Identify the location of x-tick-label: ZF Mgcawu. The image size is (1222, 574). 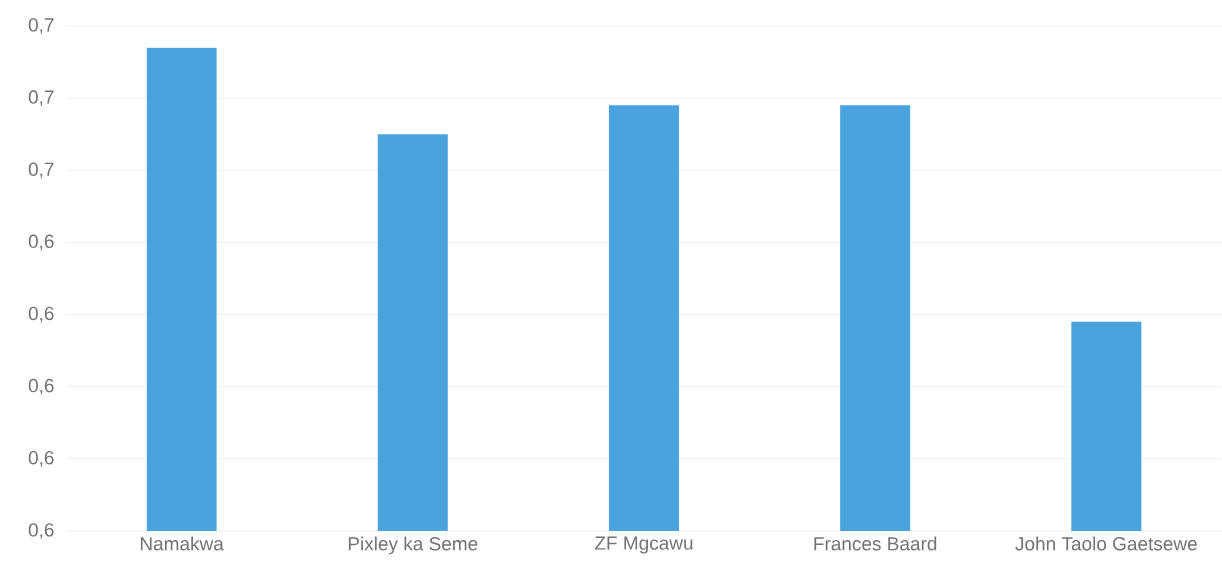
(643, 545).